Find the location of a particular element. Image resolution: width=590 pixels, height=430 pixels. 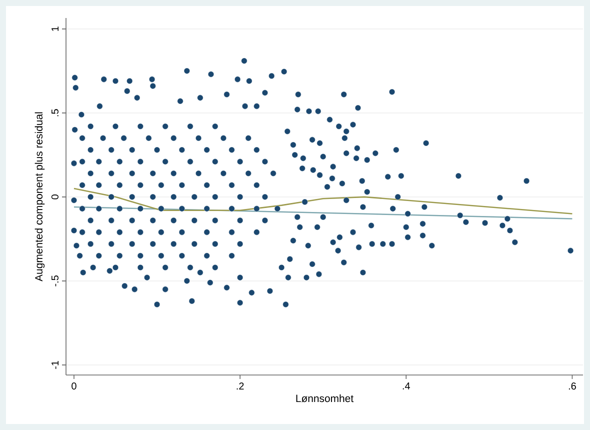

y-tick-label: 0 is located at coordinates (54, 197).